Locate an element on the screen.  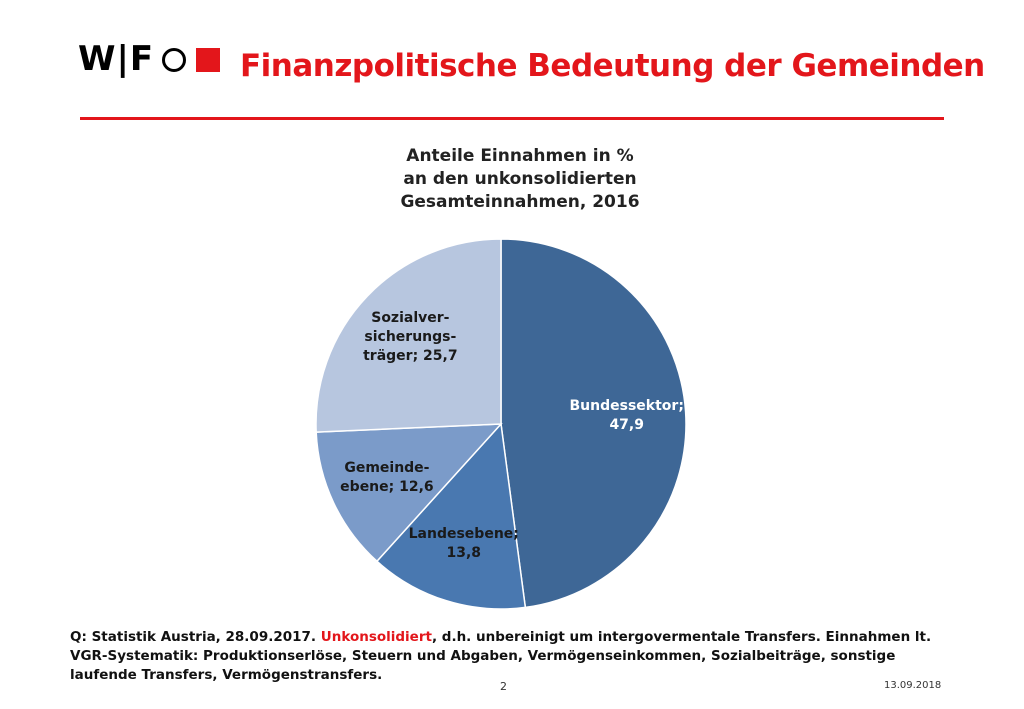
source-highlight: Unkonsolidiert is located at coordinates (376, 637).